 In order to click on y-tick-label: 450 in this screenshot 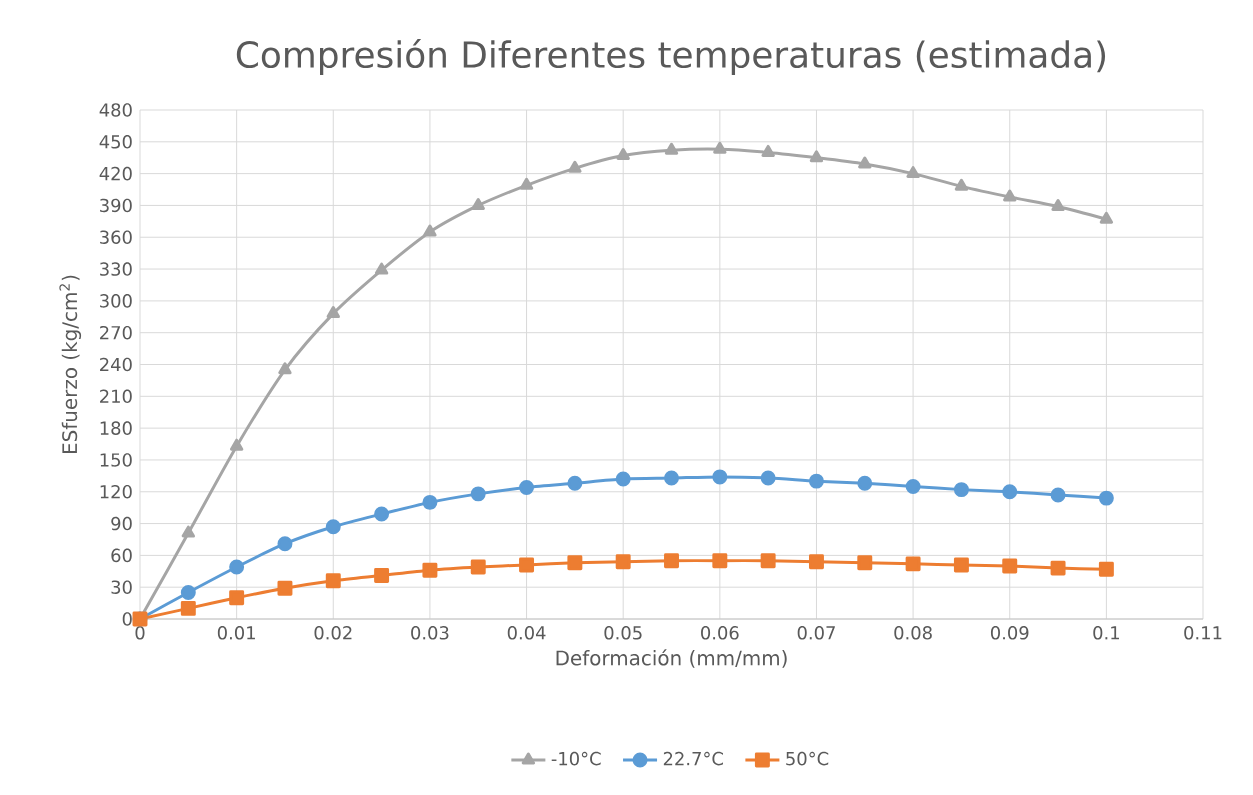, I will do `click(115, 142)`.